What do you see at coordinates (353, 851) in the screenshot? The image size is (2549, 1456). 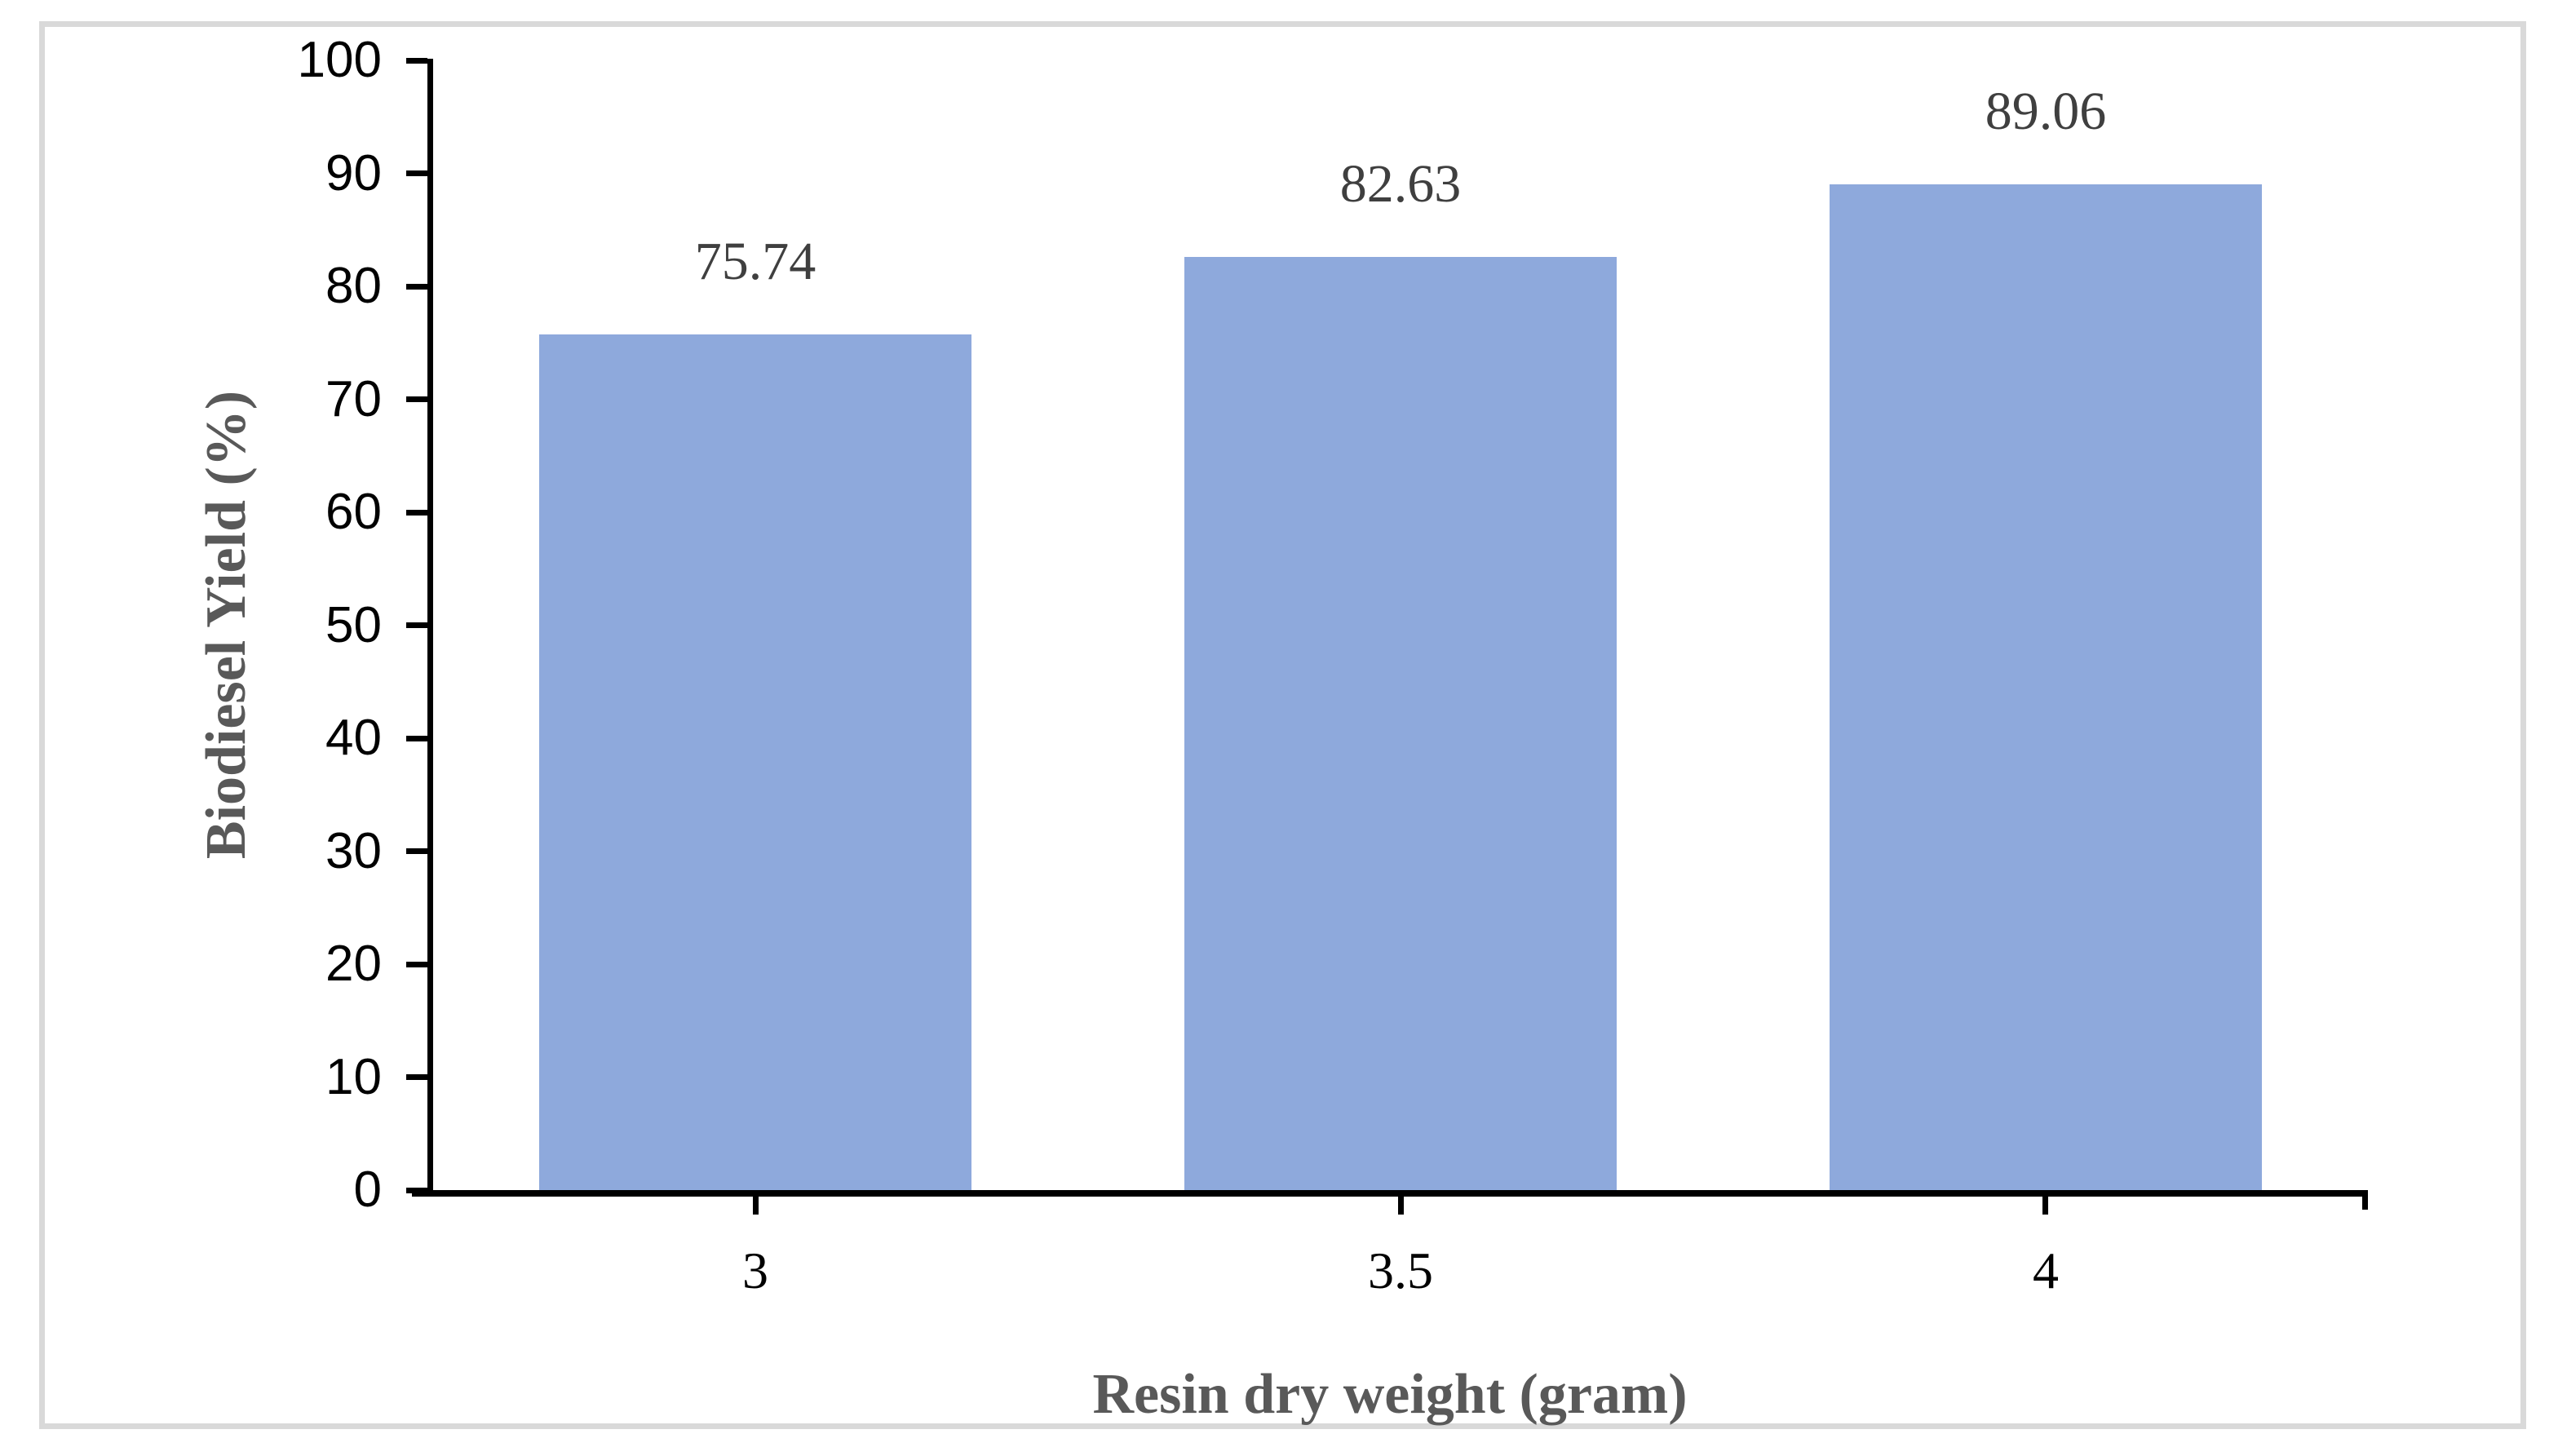 I see `y-tick-label: 30` at bounding box center [353, 851].